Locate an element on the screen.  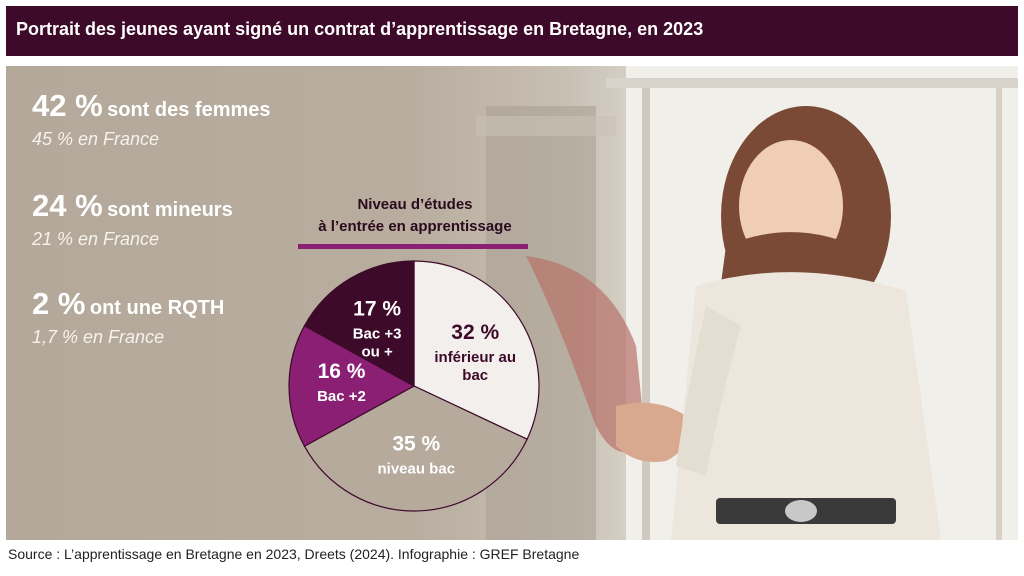
stat-france: 21 % en France is located at coordinates (96, 239).